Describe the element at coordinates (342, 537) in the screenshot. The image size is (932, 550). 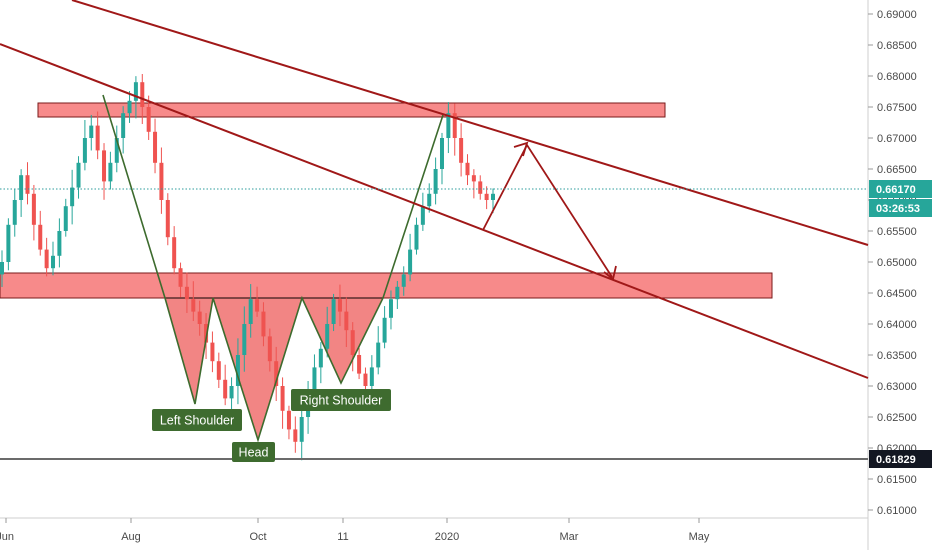
I see `time-tick-label: 11` at that location.